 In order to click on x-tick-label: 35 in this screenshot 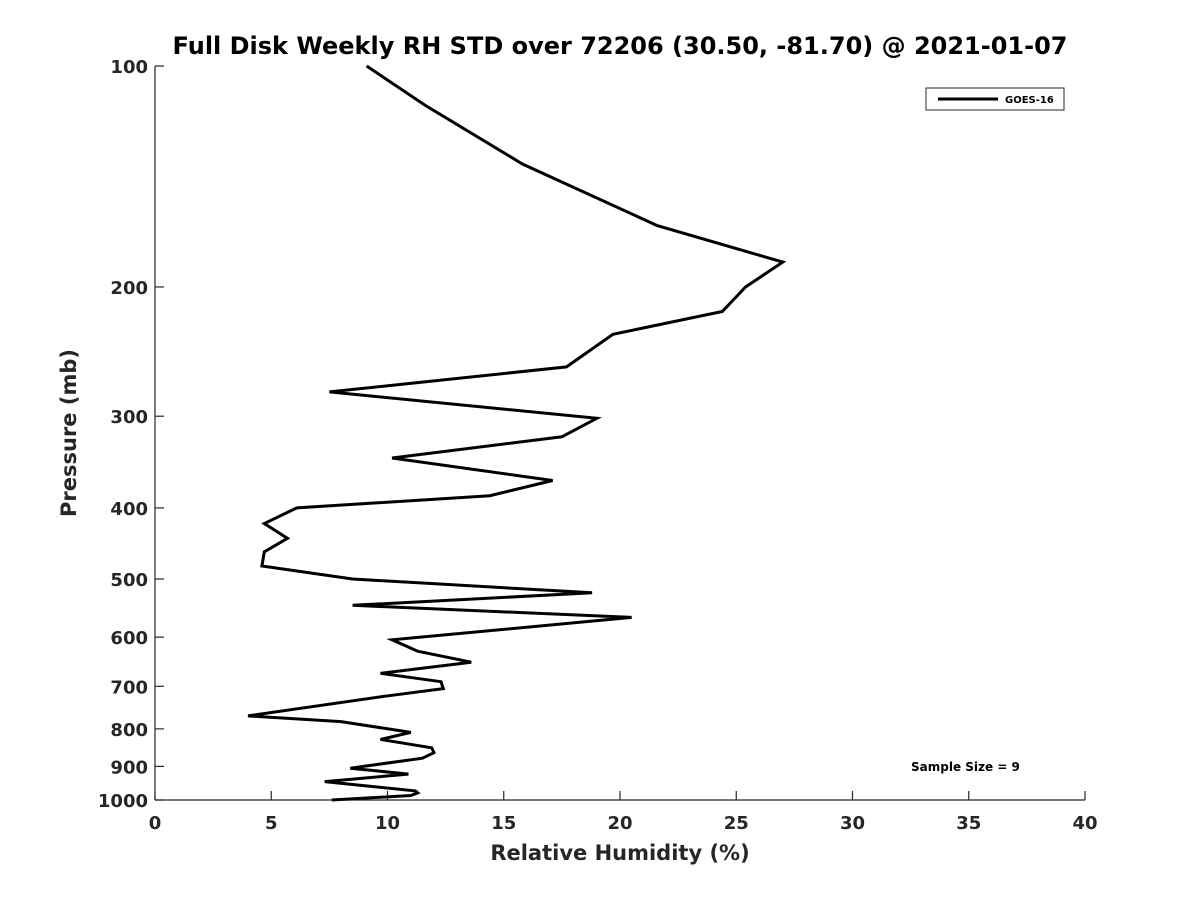, I will do `click(968, 823)`.